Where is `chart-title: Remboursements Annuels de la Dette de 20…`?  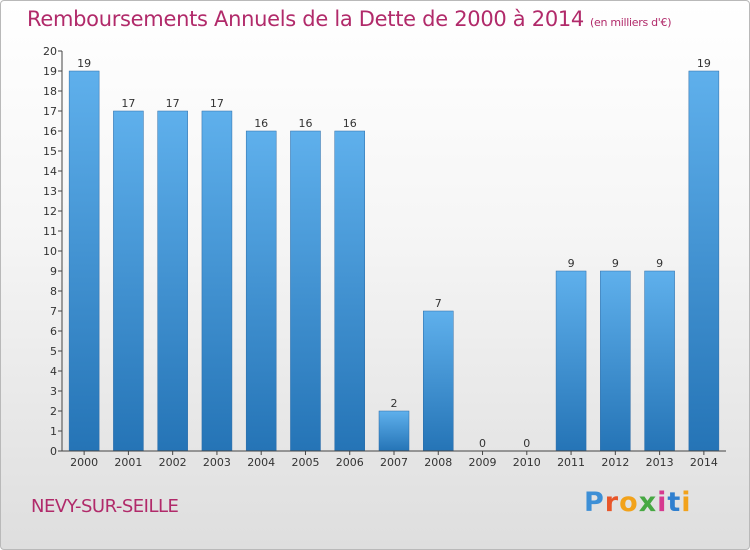
chart-title: Remboursements Annuels de la Dette de 20… is located at coordinates (349, 19).